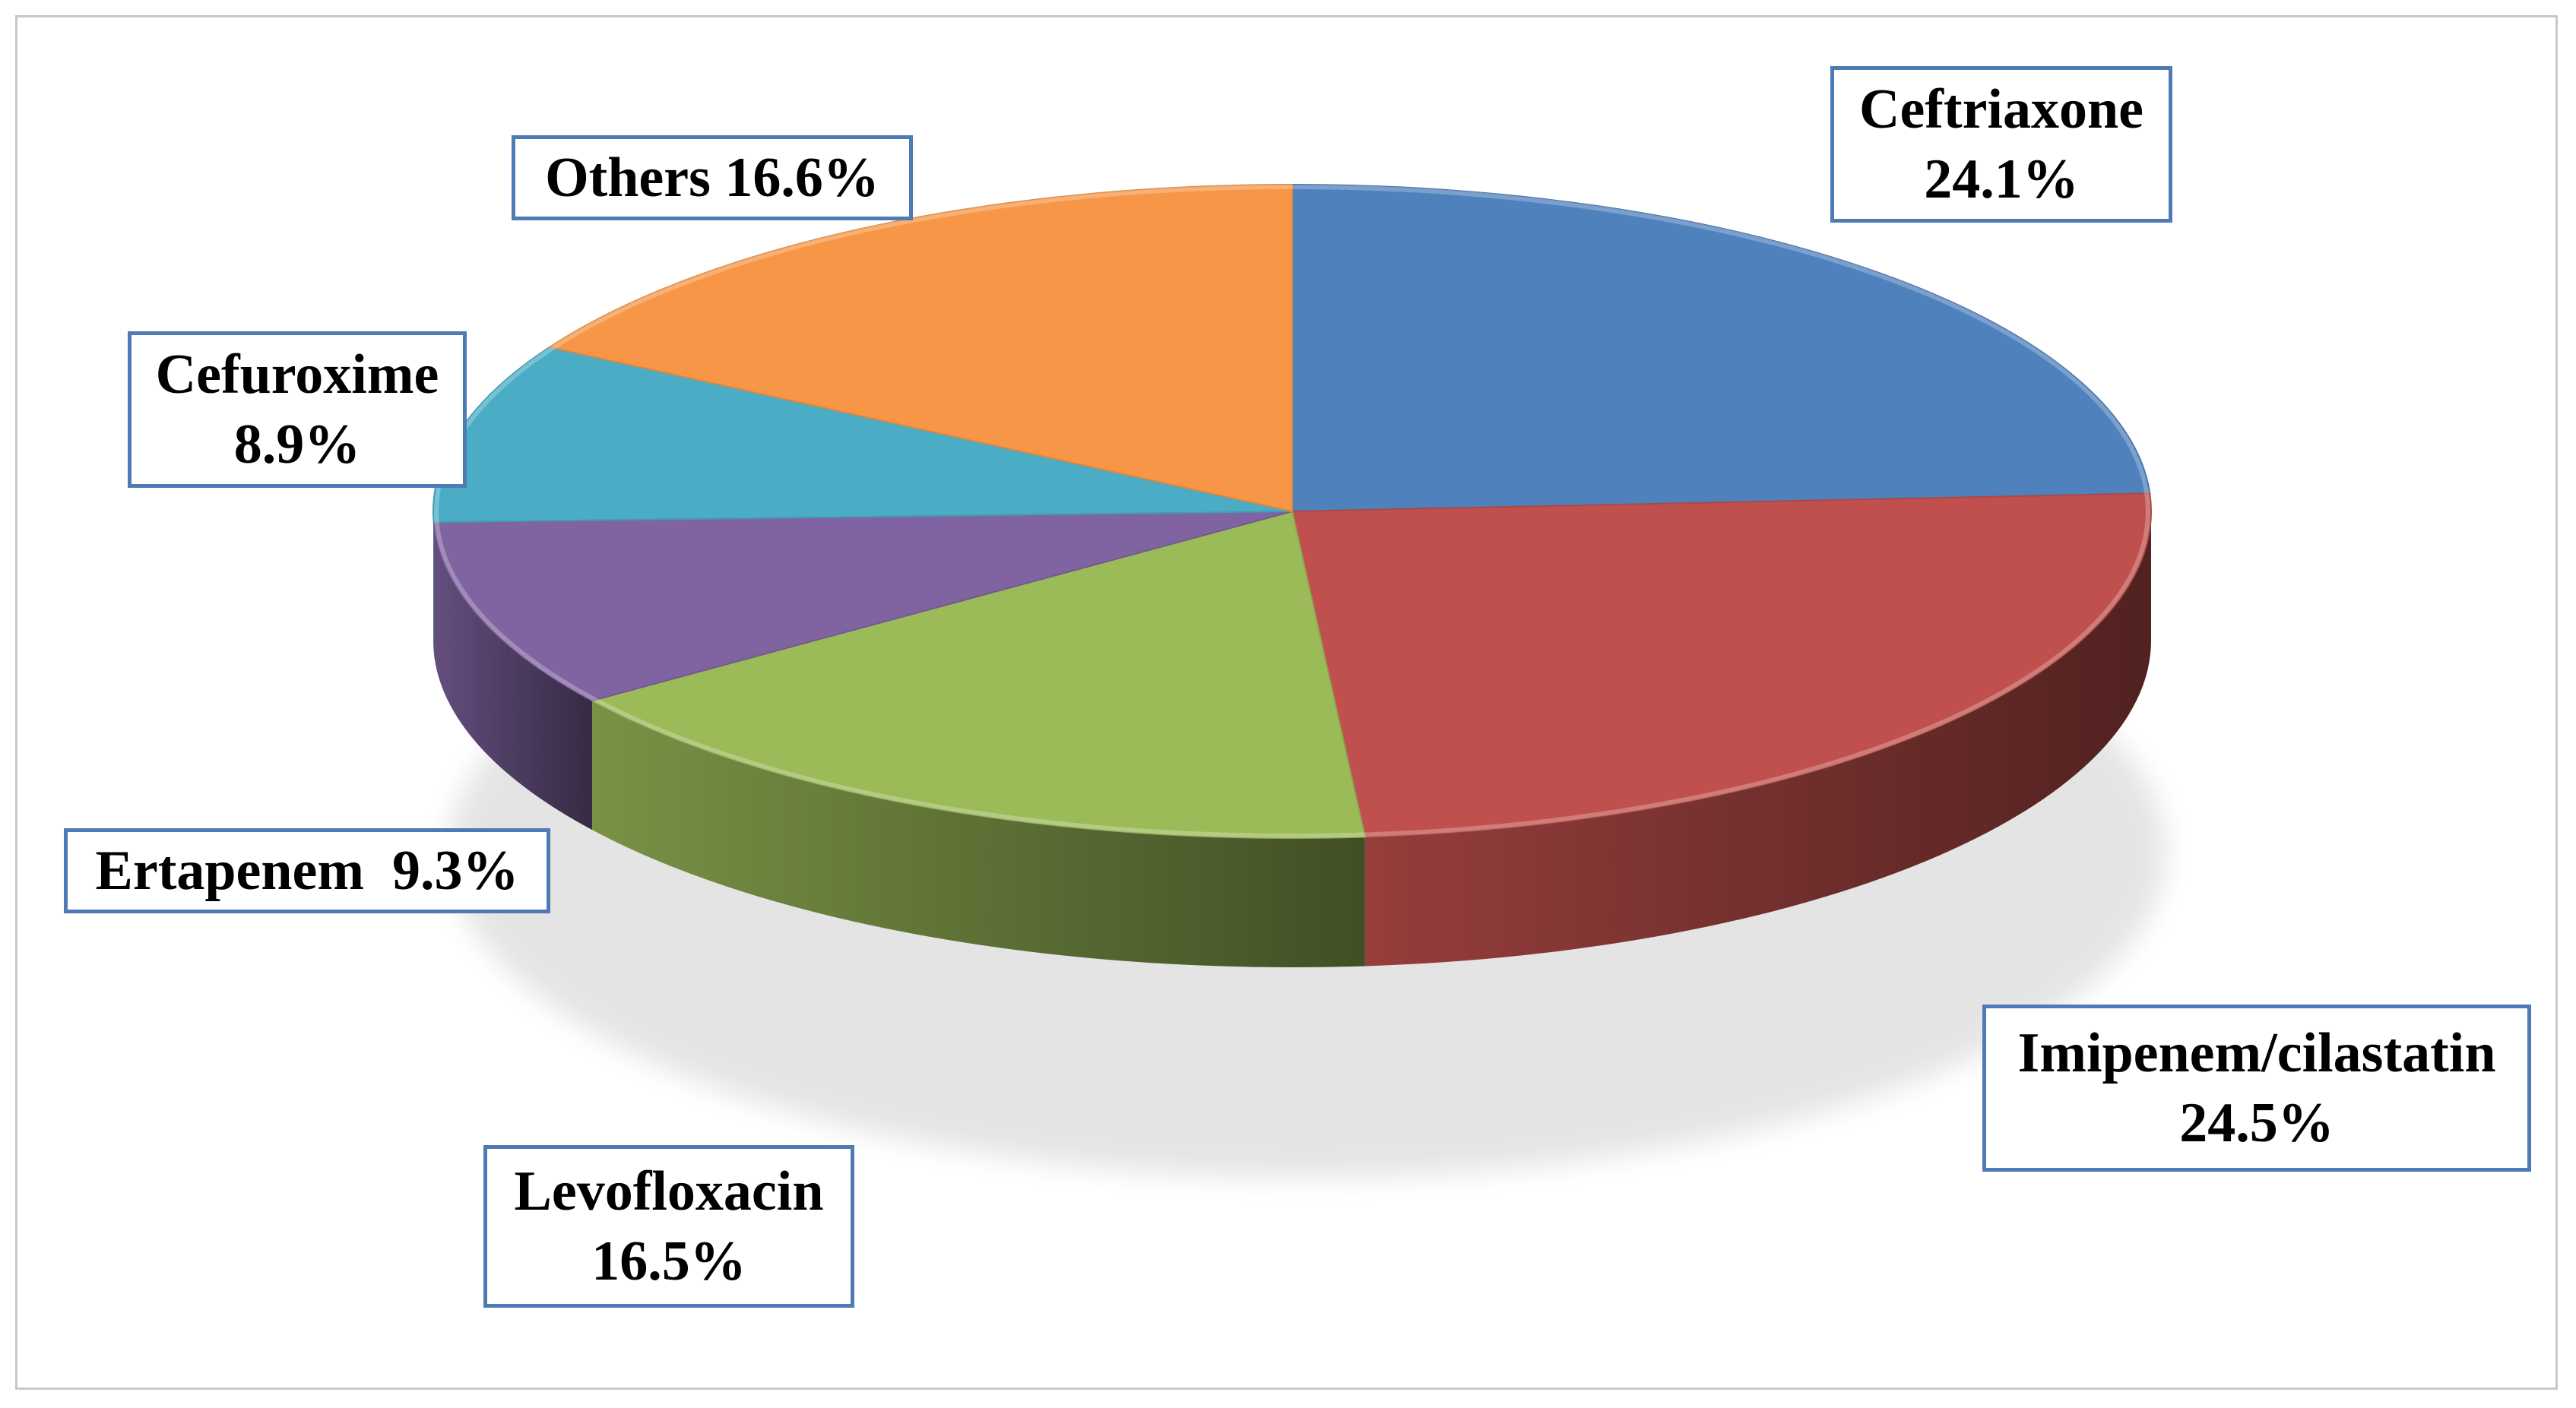 The image size is (2576, 1408). What do you see at coordinates (297, 374) in the screenshot?
I see `label-cefuroxime-name: Cefuroxime` at bounding box center [297, 374].